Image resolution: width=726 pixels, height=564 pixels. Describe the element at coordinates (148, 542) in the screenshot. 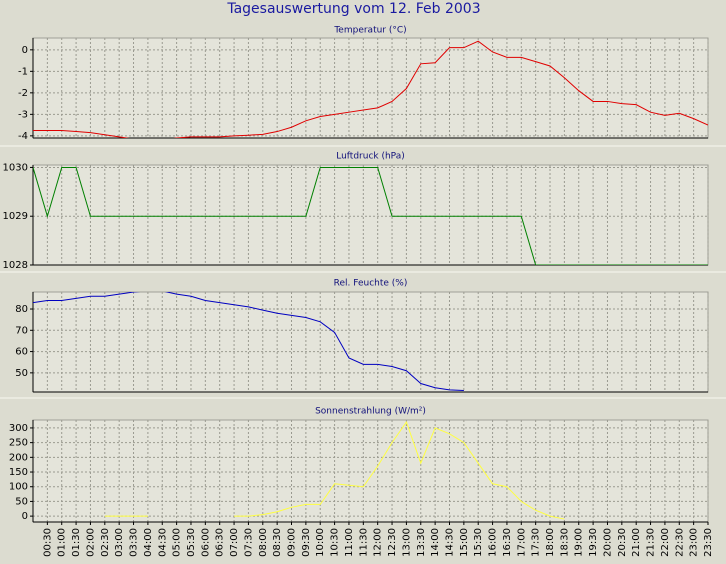

I see `x-tick-label: 04:00` at that location.